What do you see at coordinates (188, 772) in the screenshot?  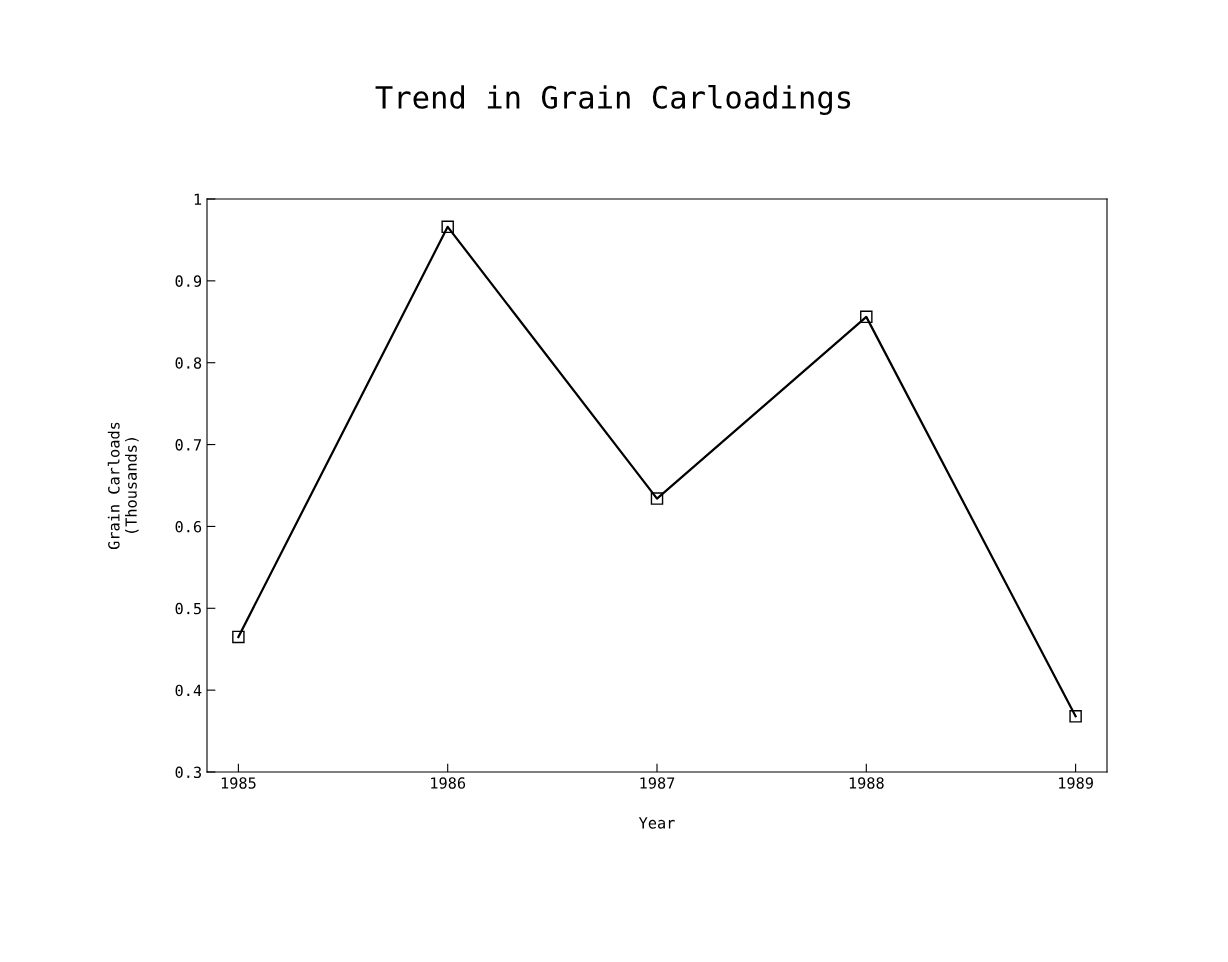 I see `y-tick-label: 0.3` at bounding box center [188, 772].